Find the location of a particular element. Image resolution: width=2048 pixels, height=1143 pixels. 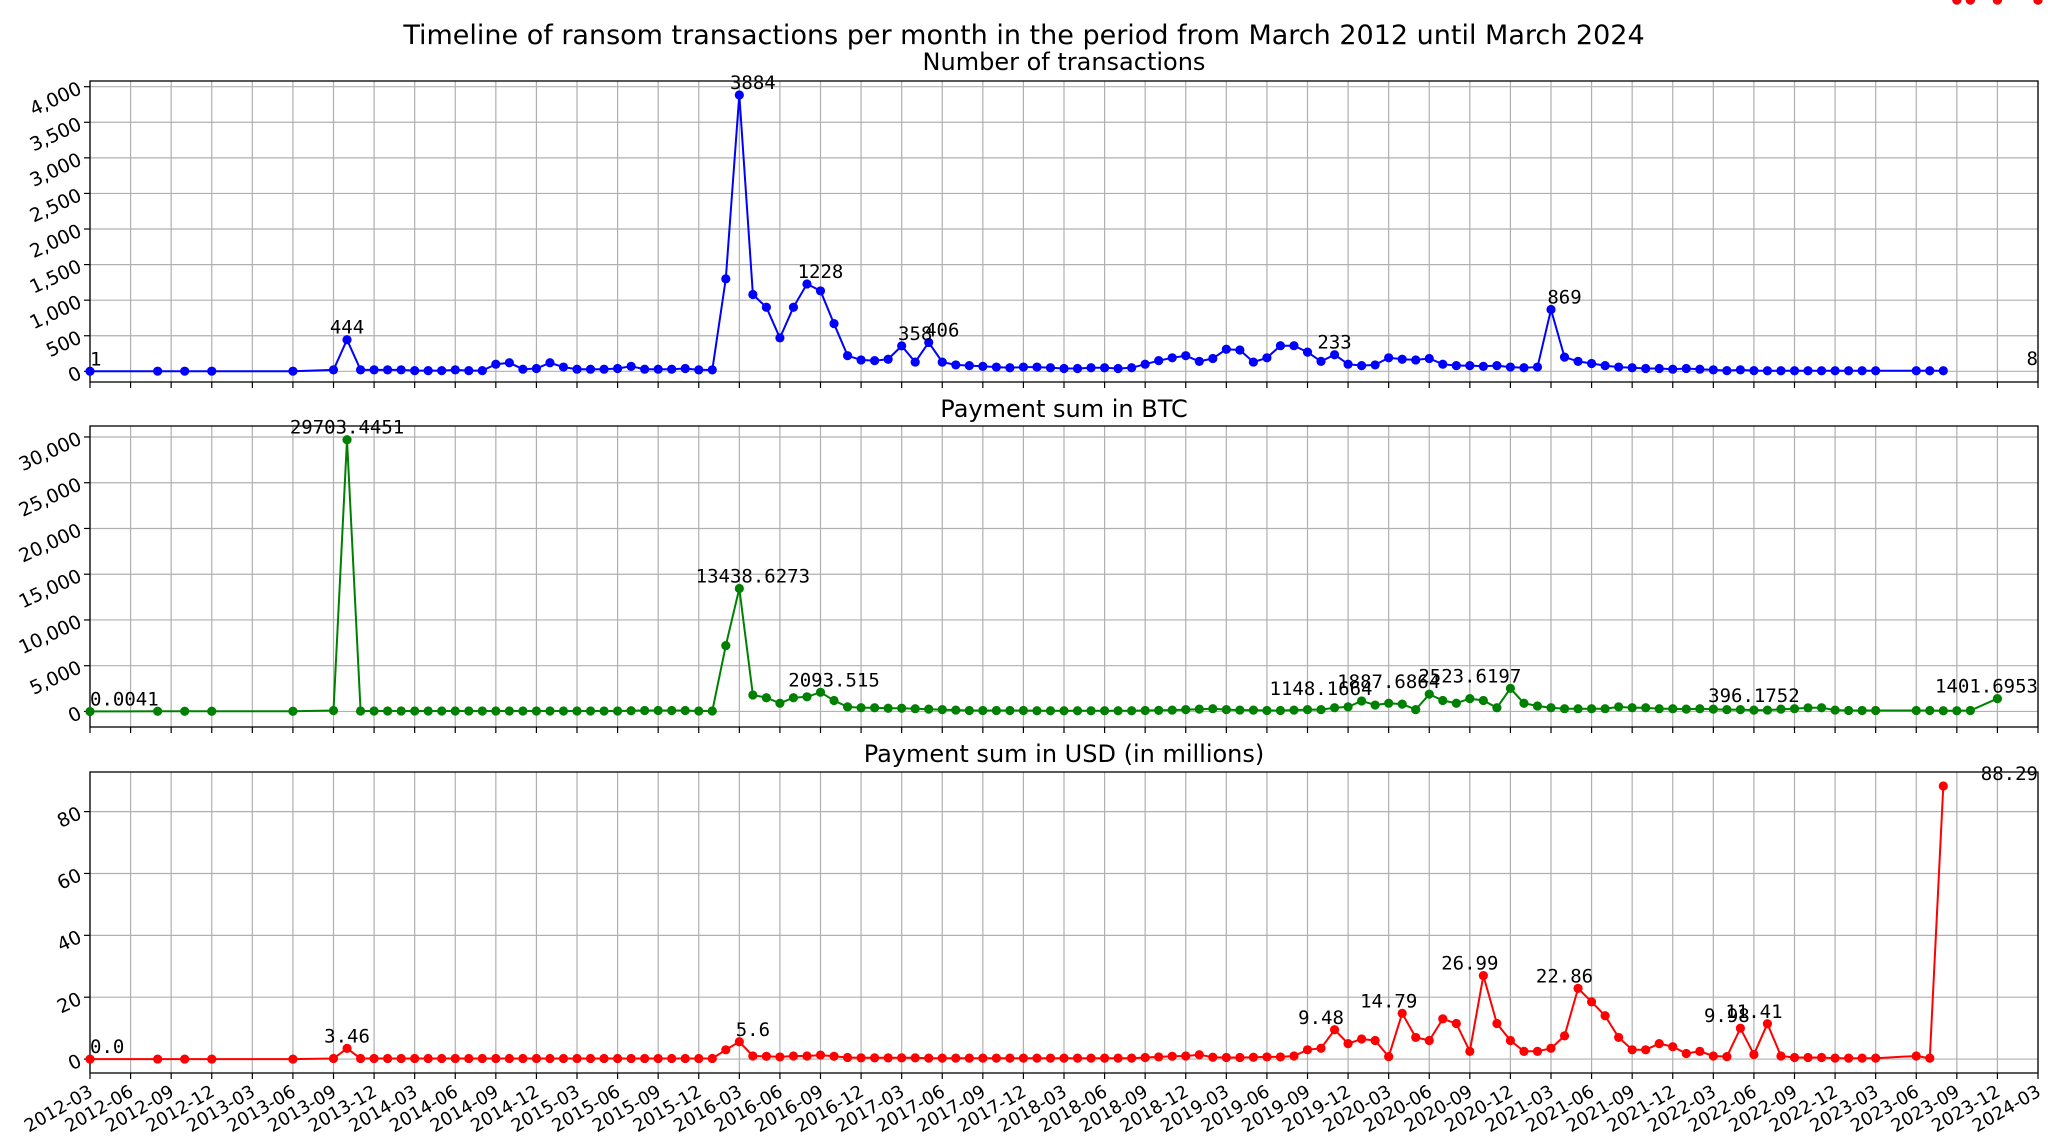

data-label: 1887.6864 is located at coordinates (1388, 682).